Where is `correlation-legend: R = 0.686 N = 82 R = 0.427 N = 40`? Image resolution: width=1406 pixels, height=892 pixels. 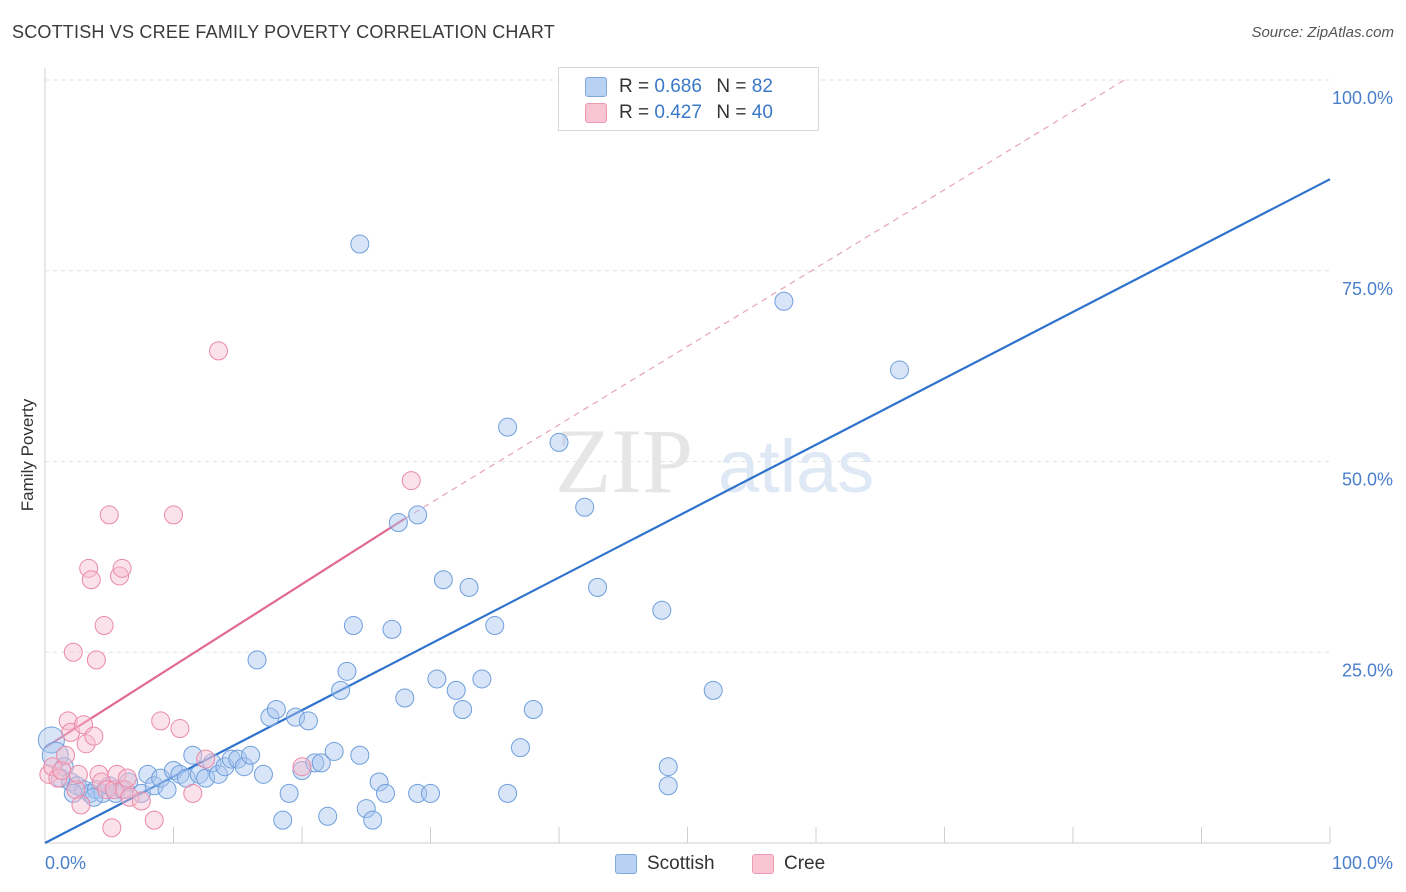 correlation-legend: R = 0.686 N = 82 R = 0.427 N = 40 is located at coordinates (688, 99).